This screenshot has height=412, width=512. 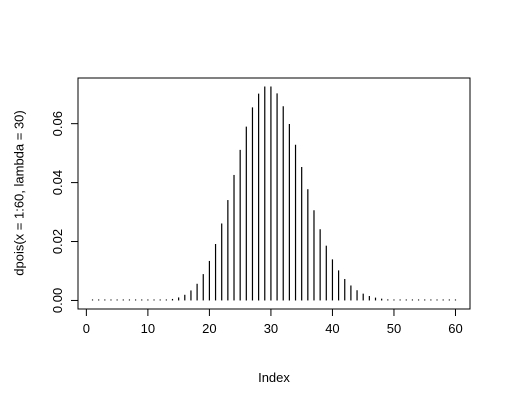 I want to click on y-tick-label: 0.02, so click(x=57, y=241).